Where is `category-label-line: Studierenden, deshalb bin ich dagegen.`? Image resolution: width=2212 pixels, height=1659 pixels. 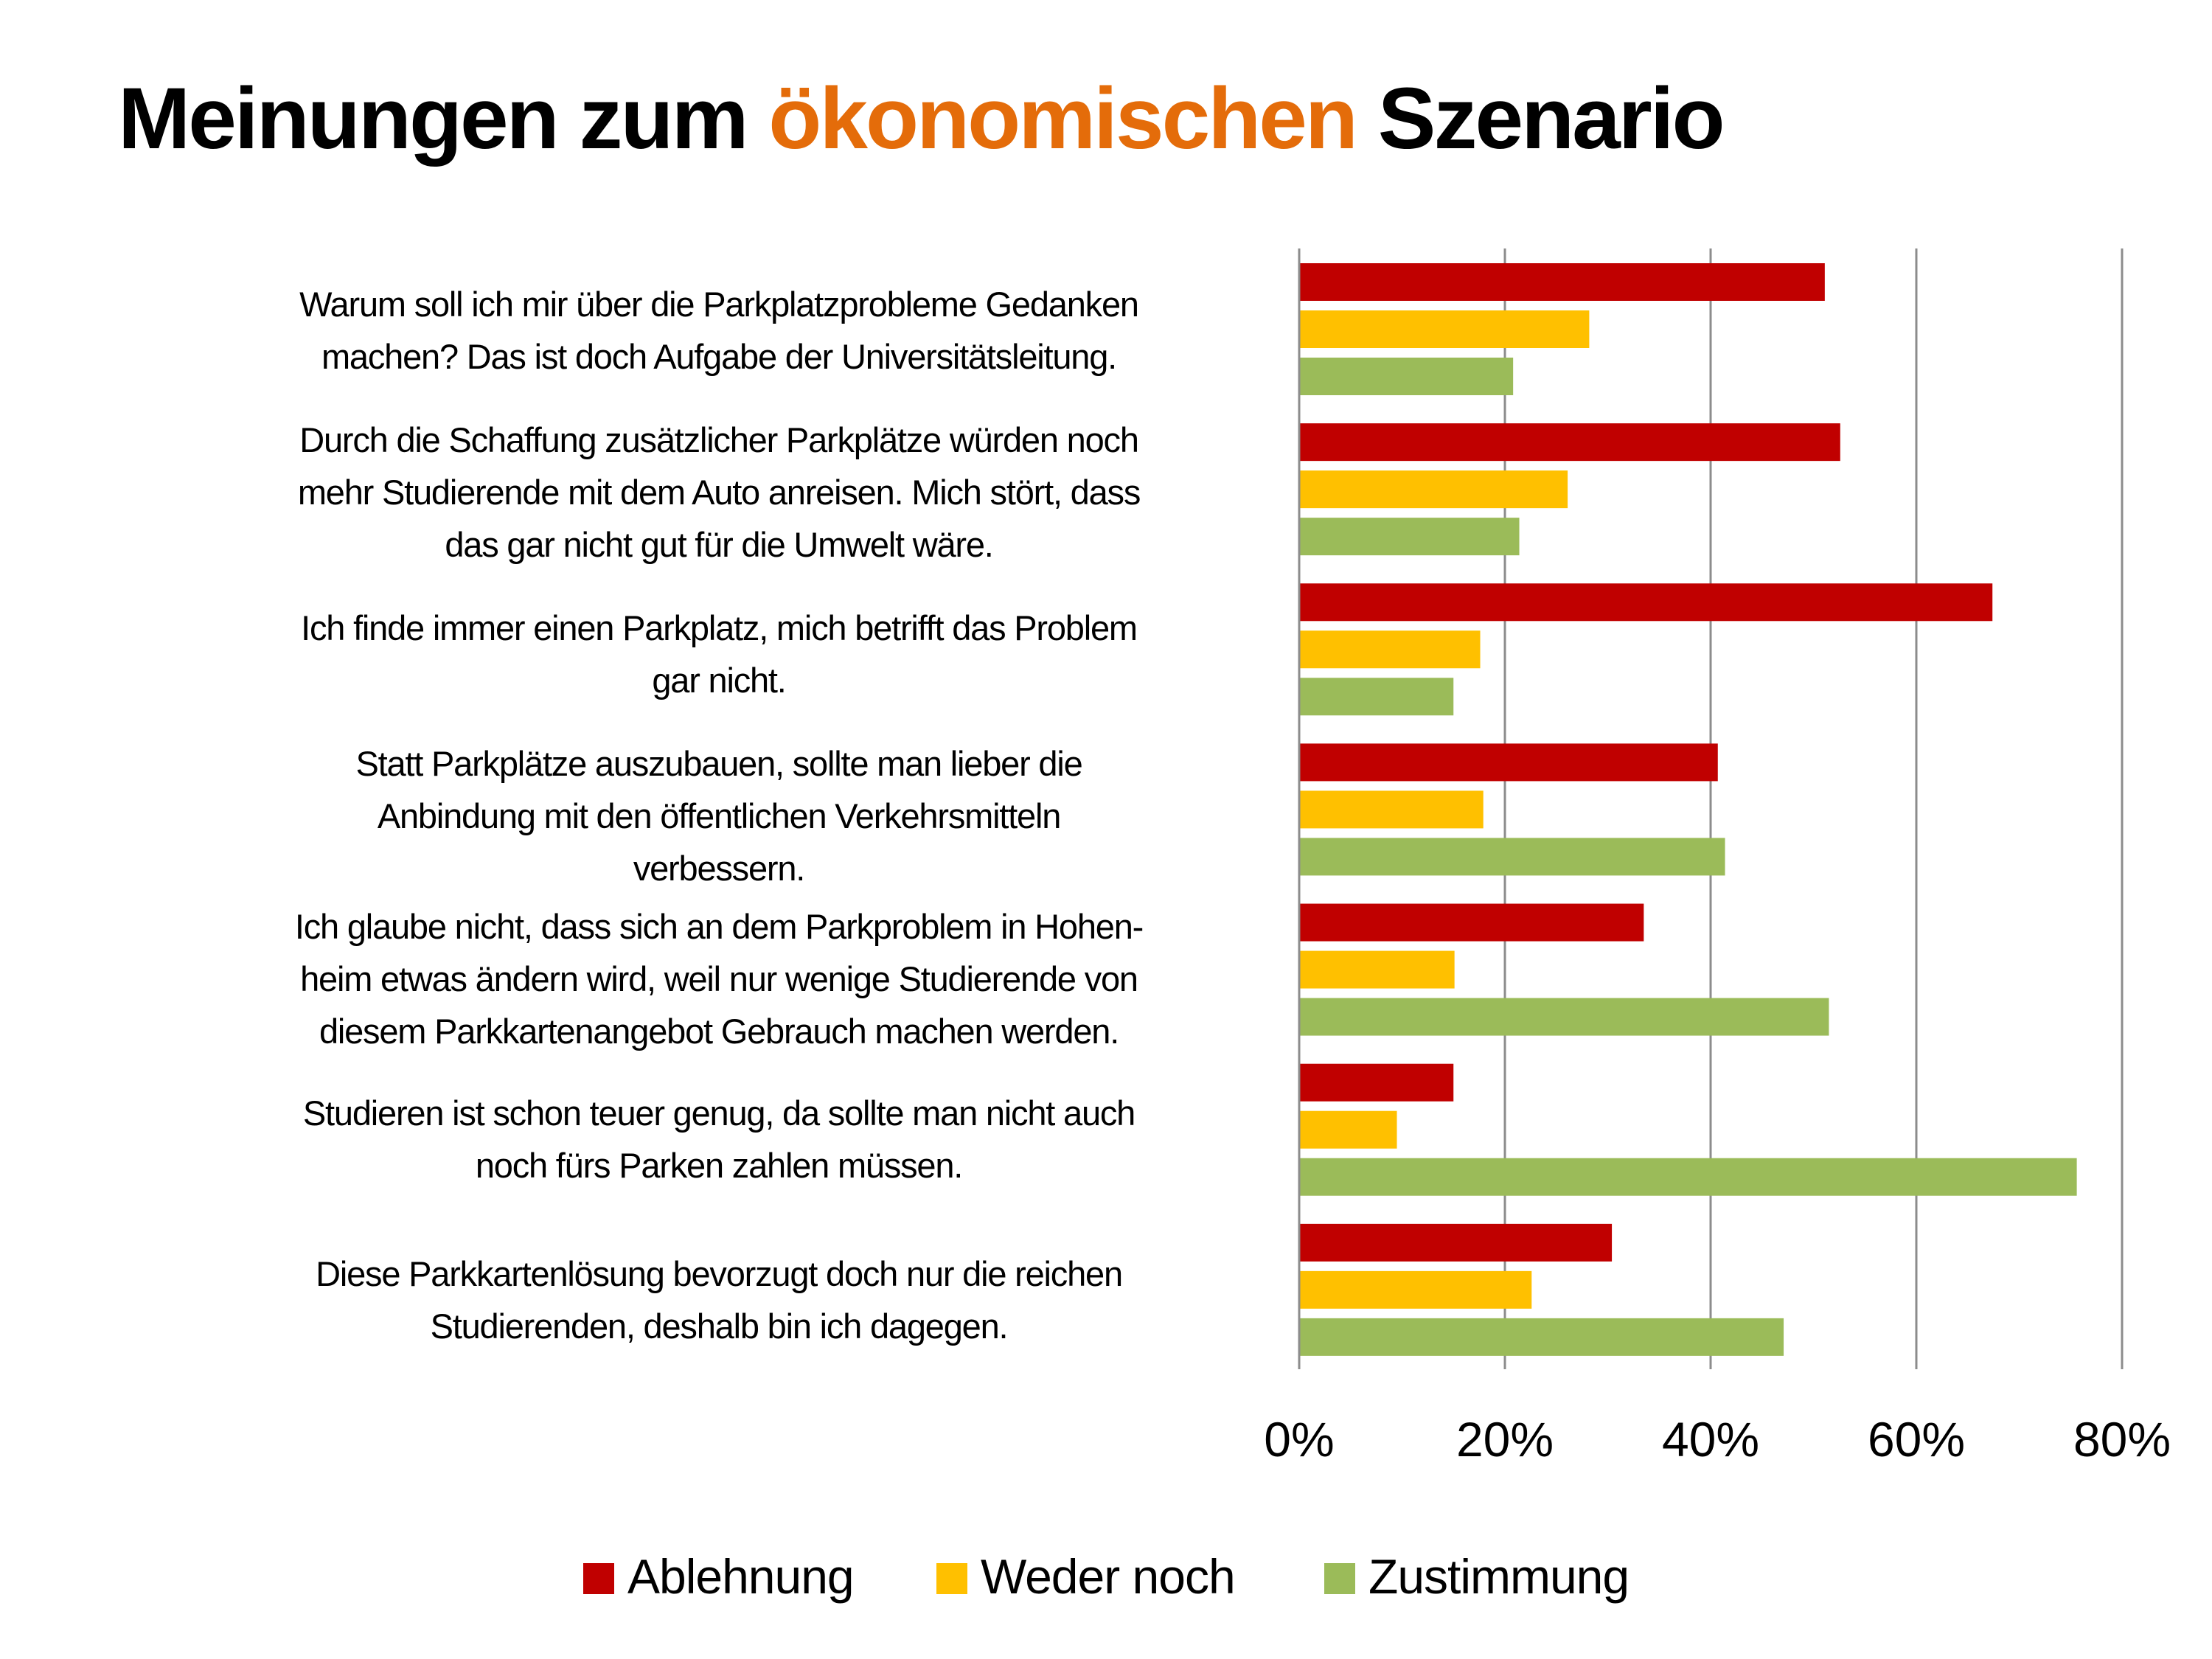
category-label-line: Studierenden, deshalb bin ich dagegen. is located at coordinates (719, 1326).